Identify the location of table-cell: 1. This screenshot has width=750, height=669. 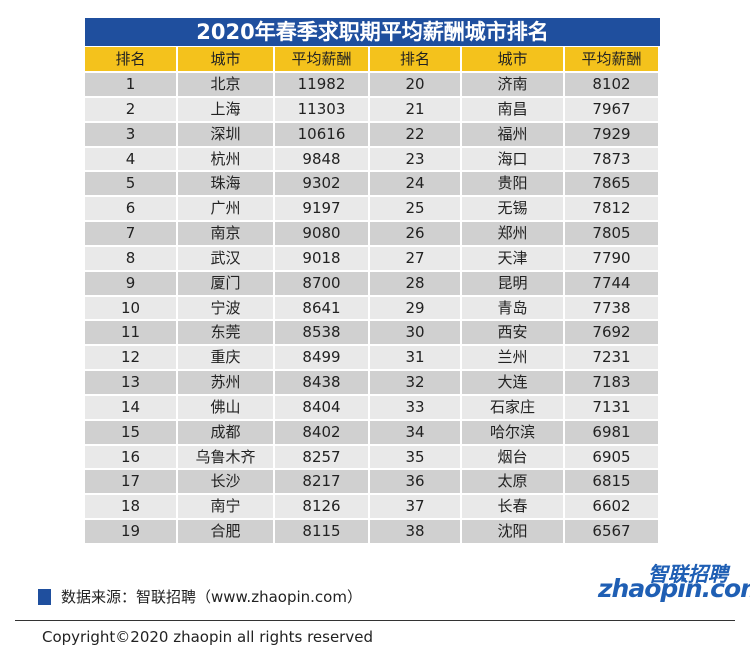
(131, 85).